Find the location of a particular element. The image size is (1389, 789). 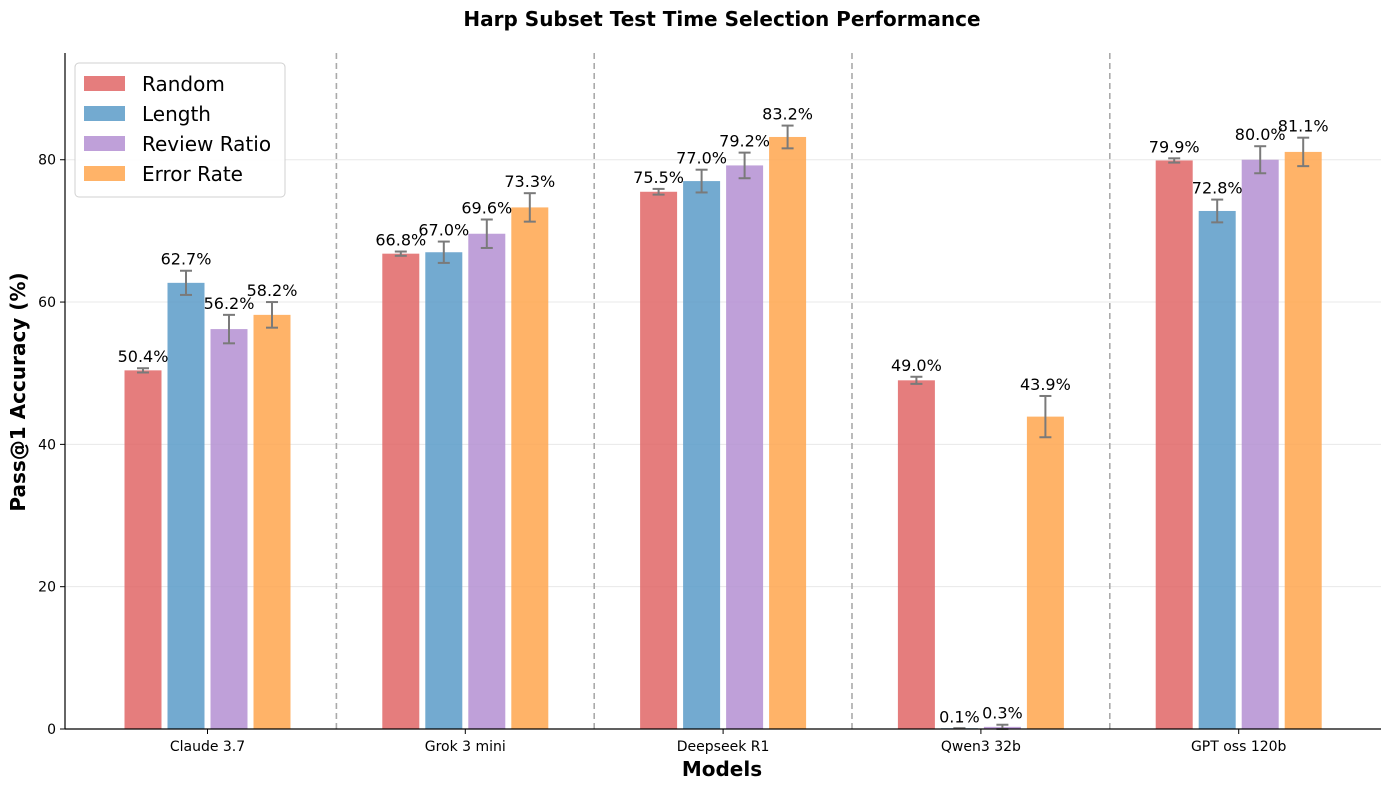

data-label: 73.3% is located at coordinates (529, 181).